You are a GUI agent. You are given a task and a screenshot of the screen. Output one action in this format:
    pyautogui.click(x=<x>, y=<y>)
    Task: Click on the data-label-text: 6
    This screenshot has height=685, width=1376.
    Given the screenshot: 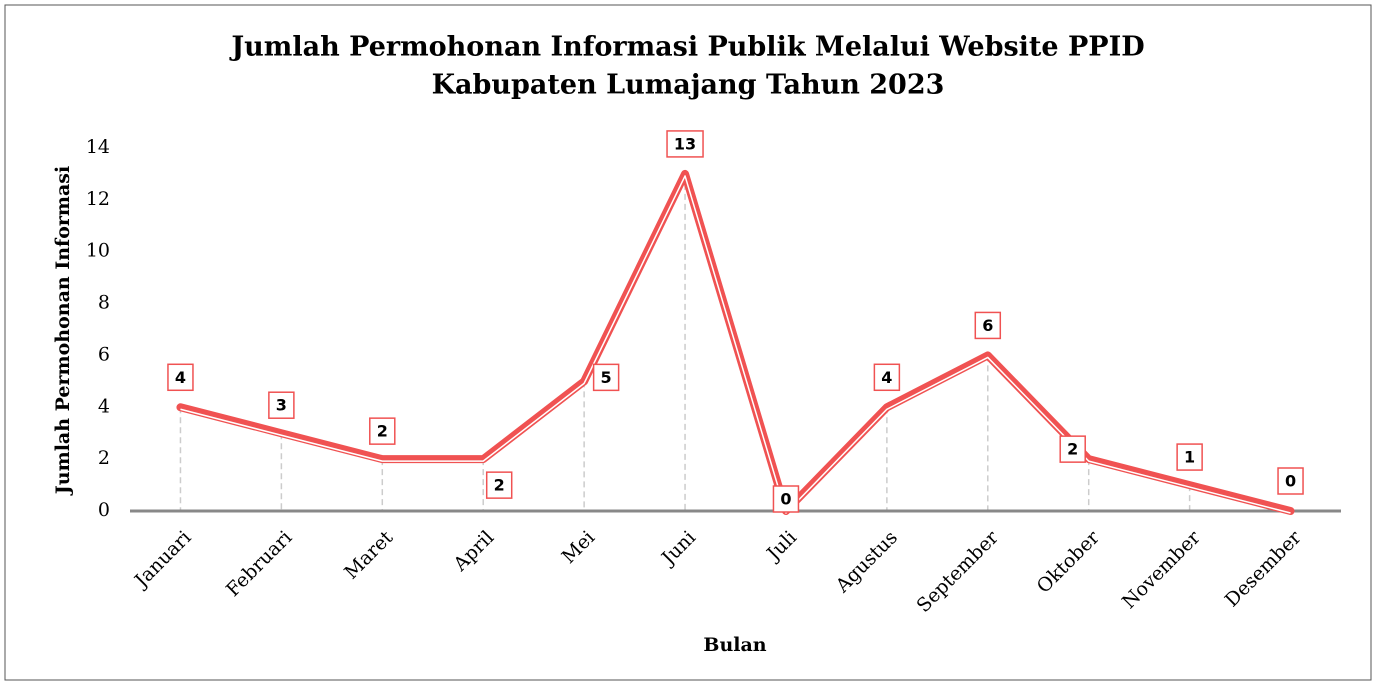 What is the action you would take?
    pyautogui.click(x=987, y=325)
    